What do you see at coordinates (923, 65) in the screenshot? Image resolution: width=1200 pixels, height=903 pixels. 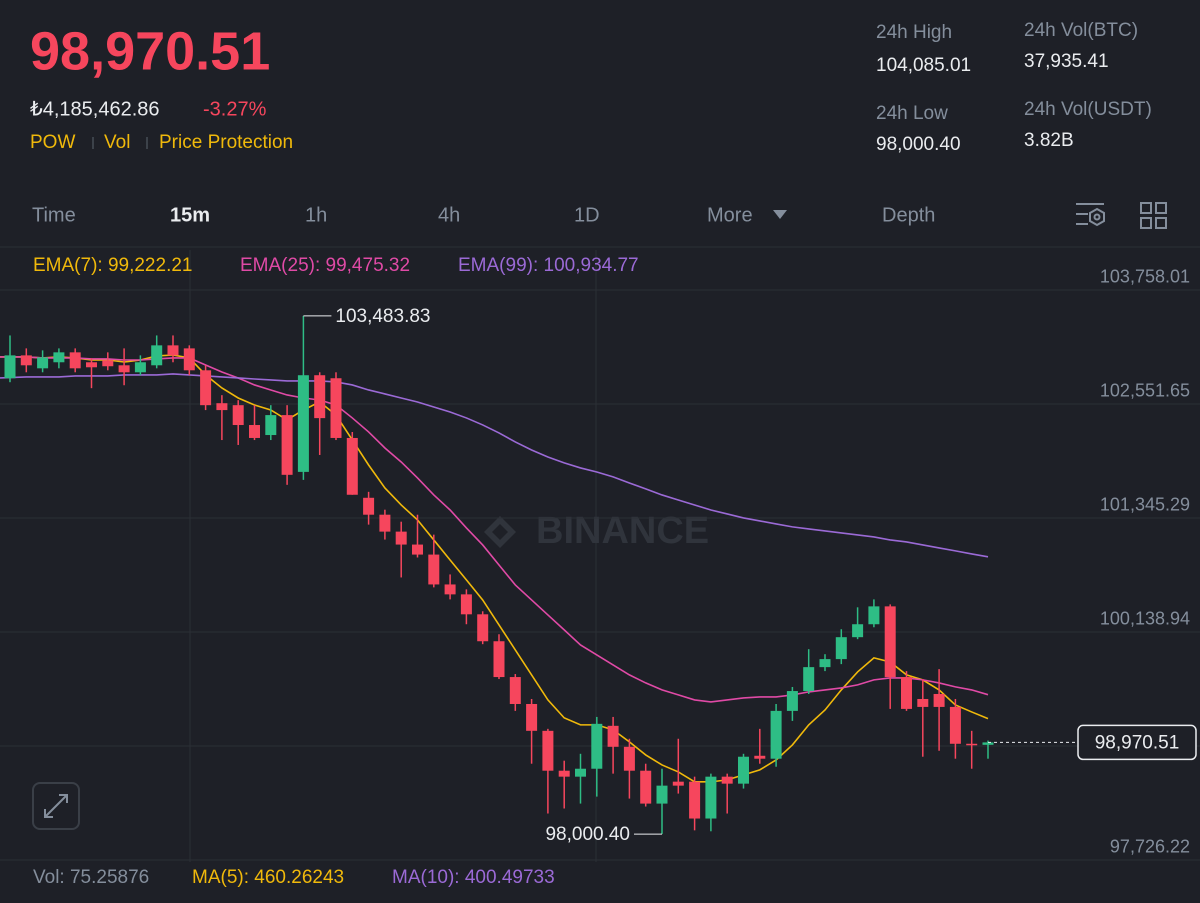 I see `stat-value: 104,085.01` at bounding box center [923, 65].